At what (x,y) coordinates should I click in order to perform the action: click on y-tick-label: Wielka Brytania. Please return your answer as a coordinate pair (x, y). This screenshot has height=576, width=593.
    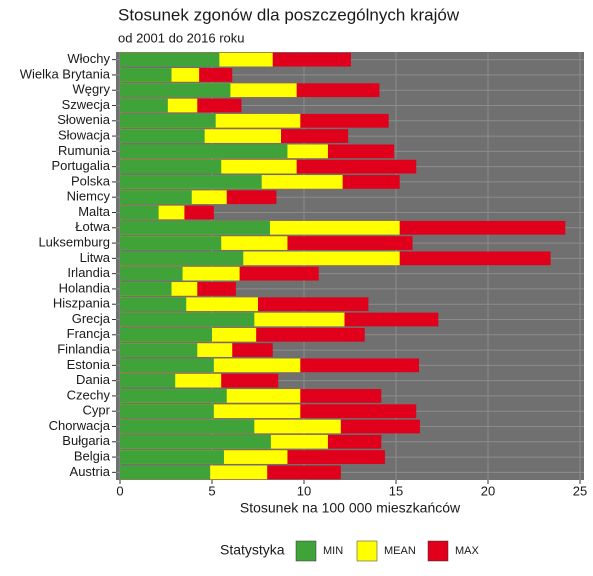
    Looking at the image, I should click on (65, 73).